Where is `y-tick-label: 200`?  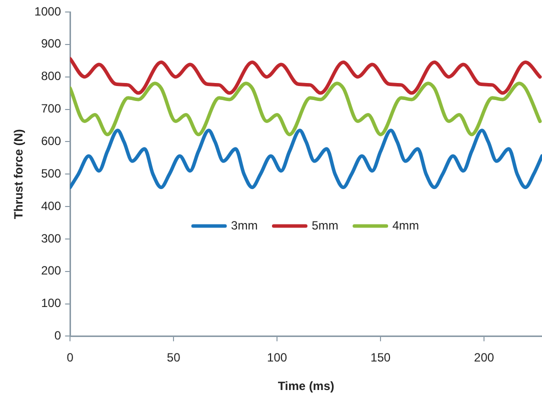
y-tick-label: 200 is located at coordinates (51, 271).